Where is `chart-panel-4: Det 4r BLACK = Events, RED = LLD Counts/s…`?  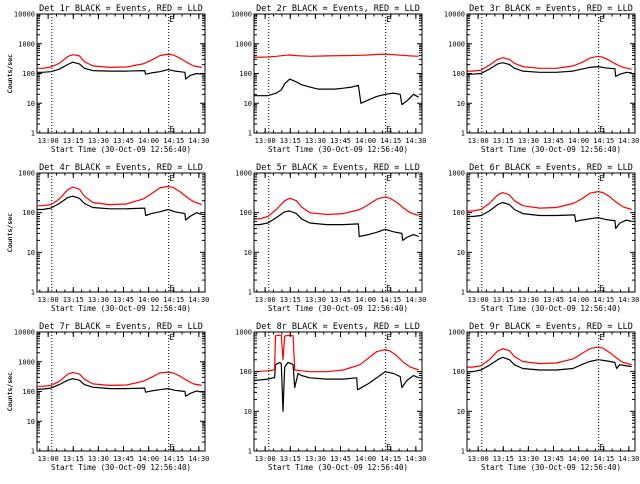 chart-panel-4: Det 4r BLACK = Events, RED = LLD Counts/s… is located at coordinates (107, 238).